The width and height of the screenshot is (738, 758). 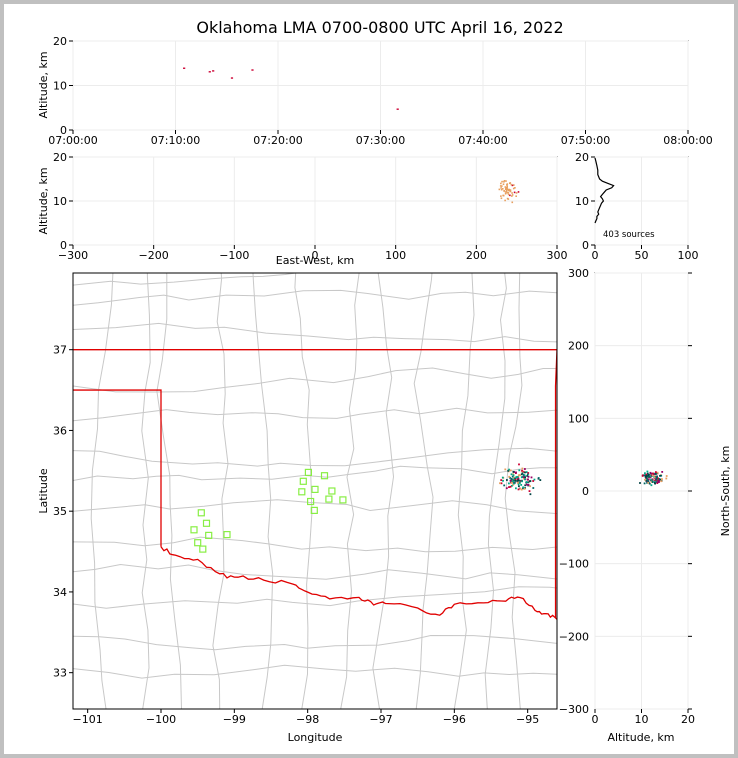 I want to click on ns-tick-label: 200, so click(x=578, y=346).